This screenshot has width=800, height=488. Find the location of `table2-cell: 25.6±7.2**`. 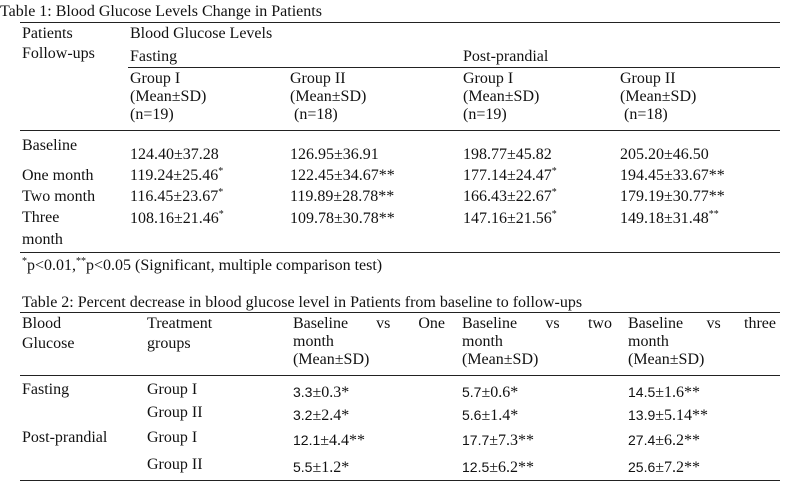

table2-cell: 25.6±7.2** is located at coordinates (664, 467).